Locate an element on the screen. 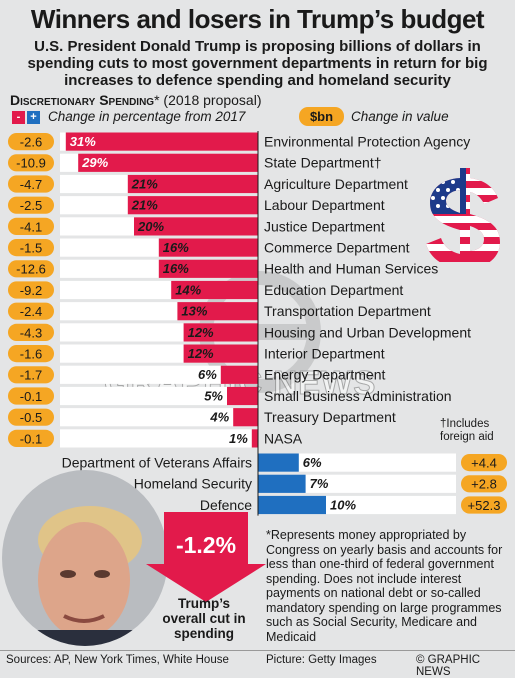 This screenshot has height=678, width=515. overall-cut-label: Trump’s overall cut in spending is located at coordinates (204, 618).